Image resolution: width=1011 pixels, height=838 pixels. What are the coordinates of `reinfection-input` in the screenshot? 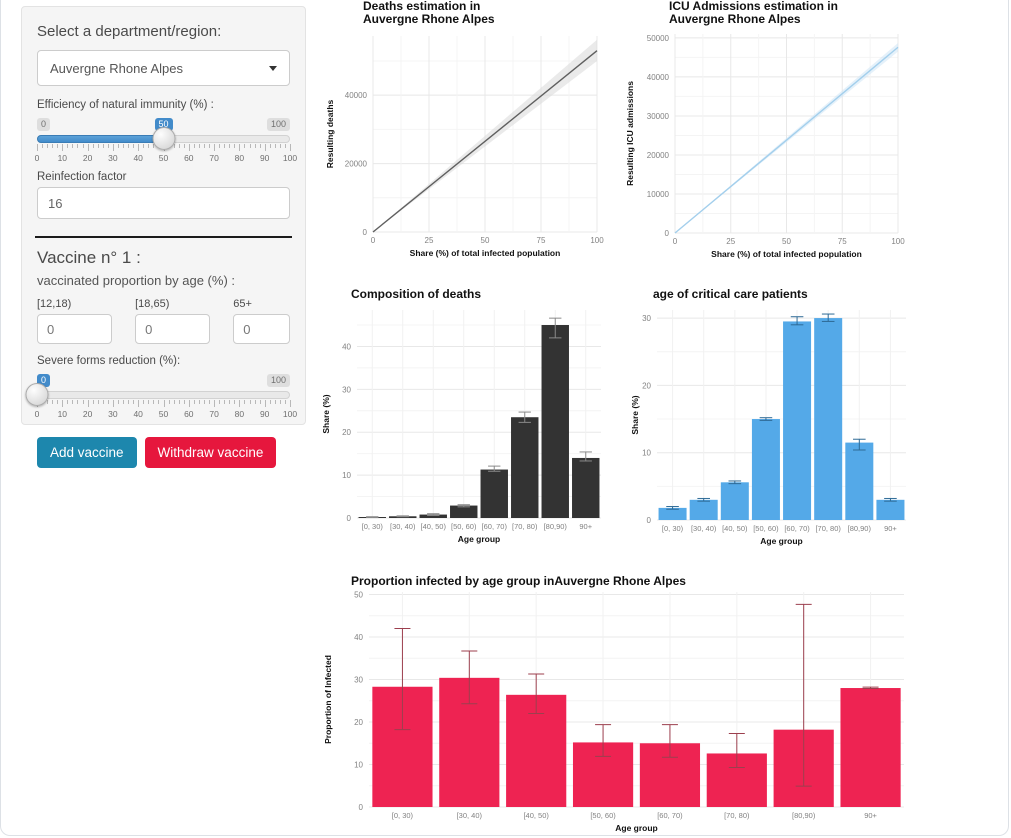 It's located at (163, 203).